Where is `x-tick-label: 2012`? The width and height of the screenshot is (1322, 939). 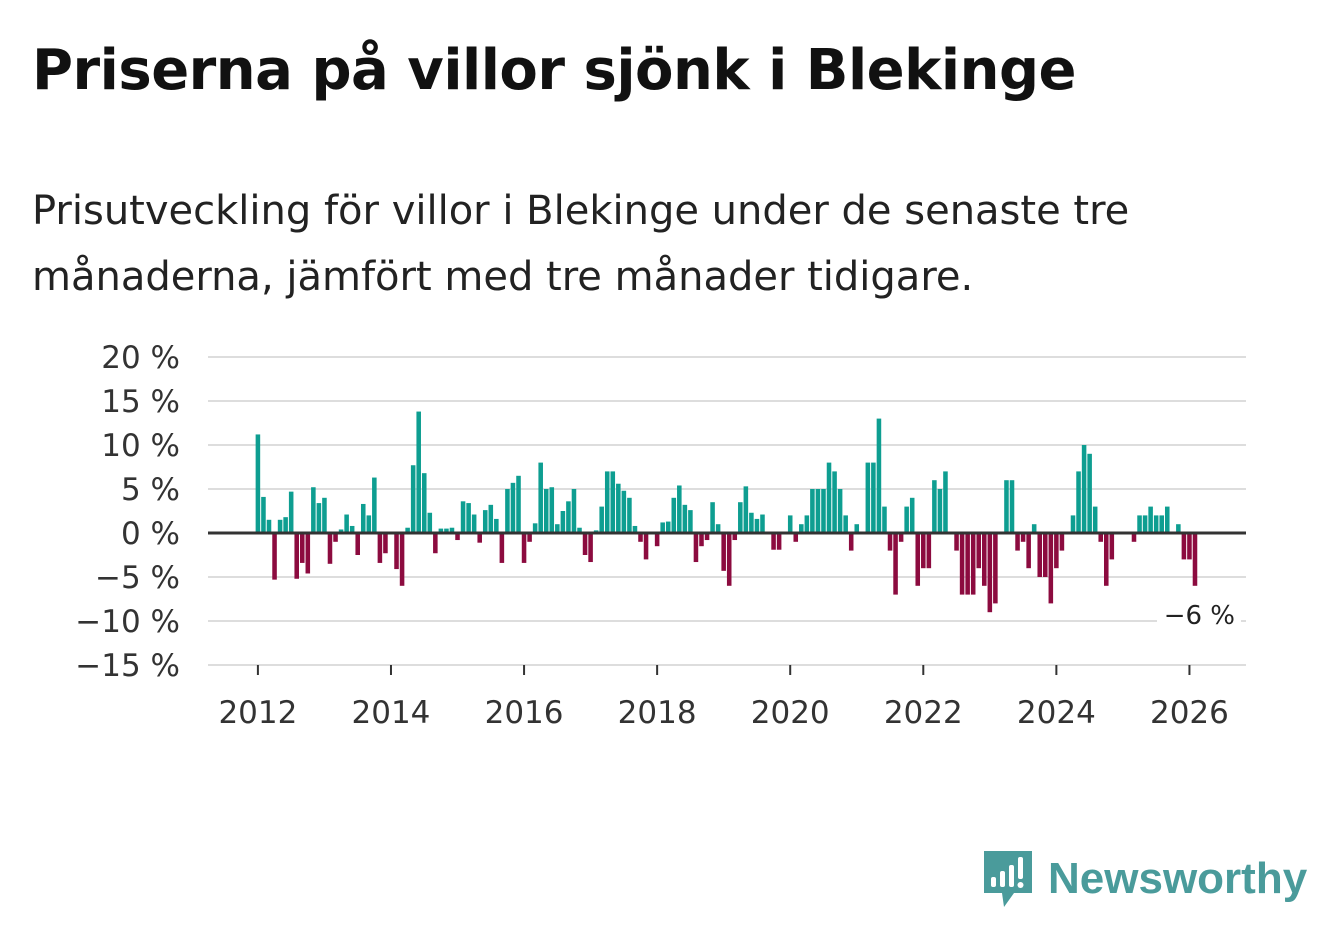
x-tick-label: 2012 is located at coordinates (257, 713).